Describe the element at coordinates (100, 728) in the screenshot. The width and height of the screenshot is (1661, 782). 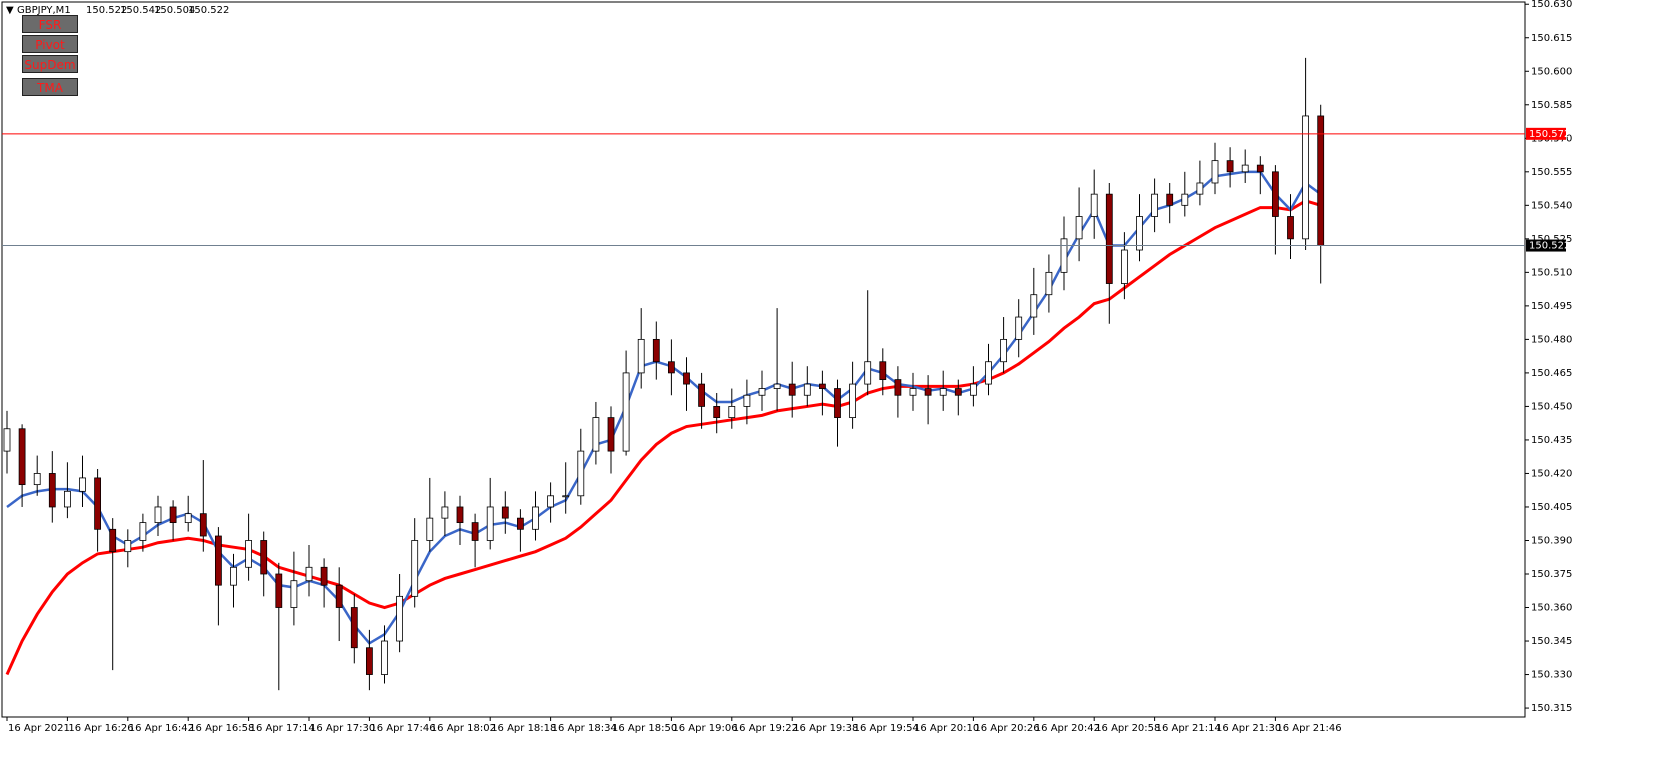
I see `x-tick-label: 16 Apr 16:26` at that location.